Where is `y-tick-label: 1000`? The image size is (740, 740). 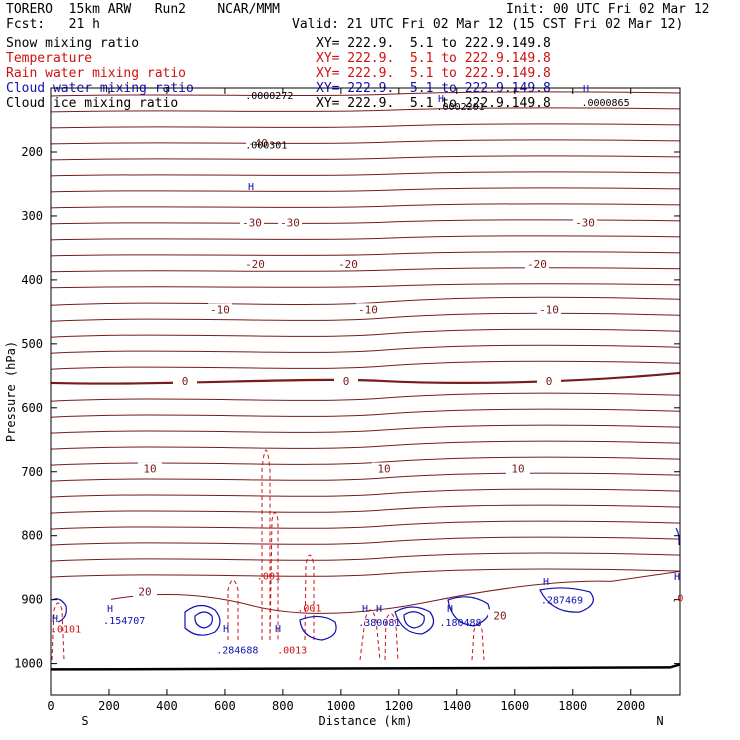 y-tick-label: 1000 is located at coordinates (28, 664).